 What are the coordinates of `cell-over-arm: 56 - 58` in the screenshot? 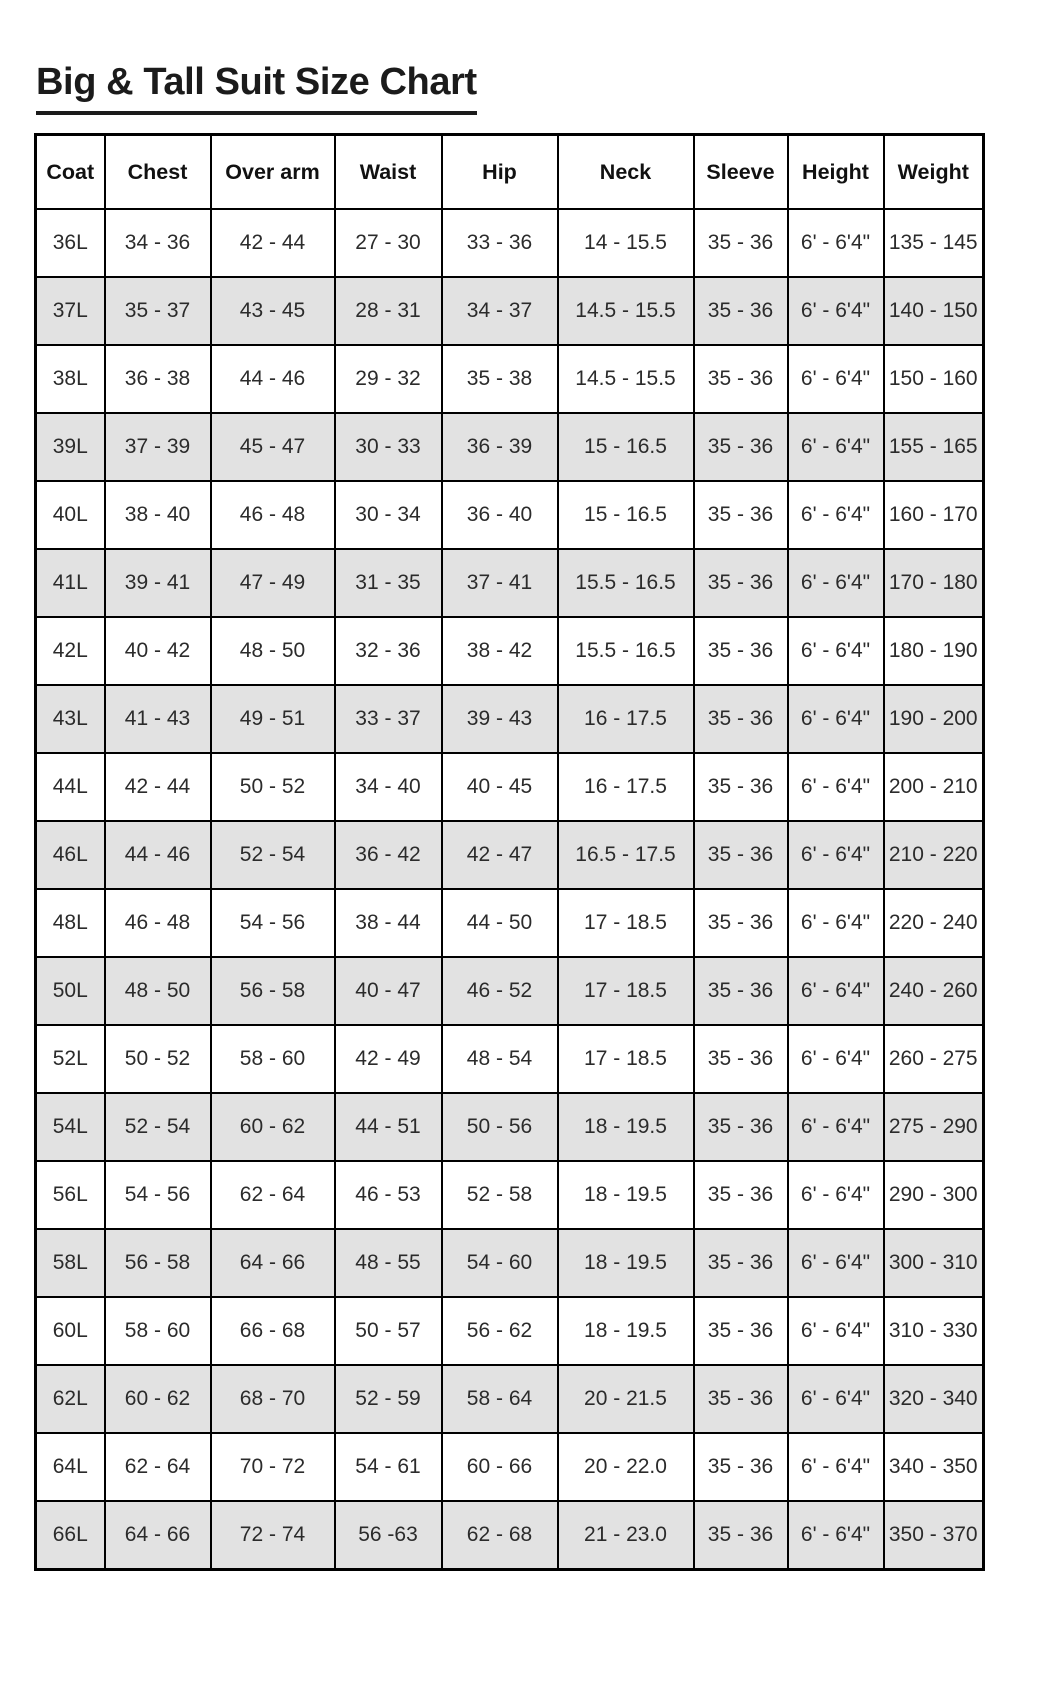 It's located at (272, 991).